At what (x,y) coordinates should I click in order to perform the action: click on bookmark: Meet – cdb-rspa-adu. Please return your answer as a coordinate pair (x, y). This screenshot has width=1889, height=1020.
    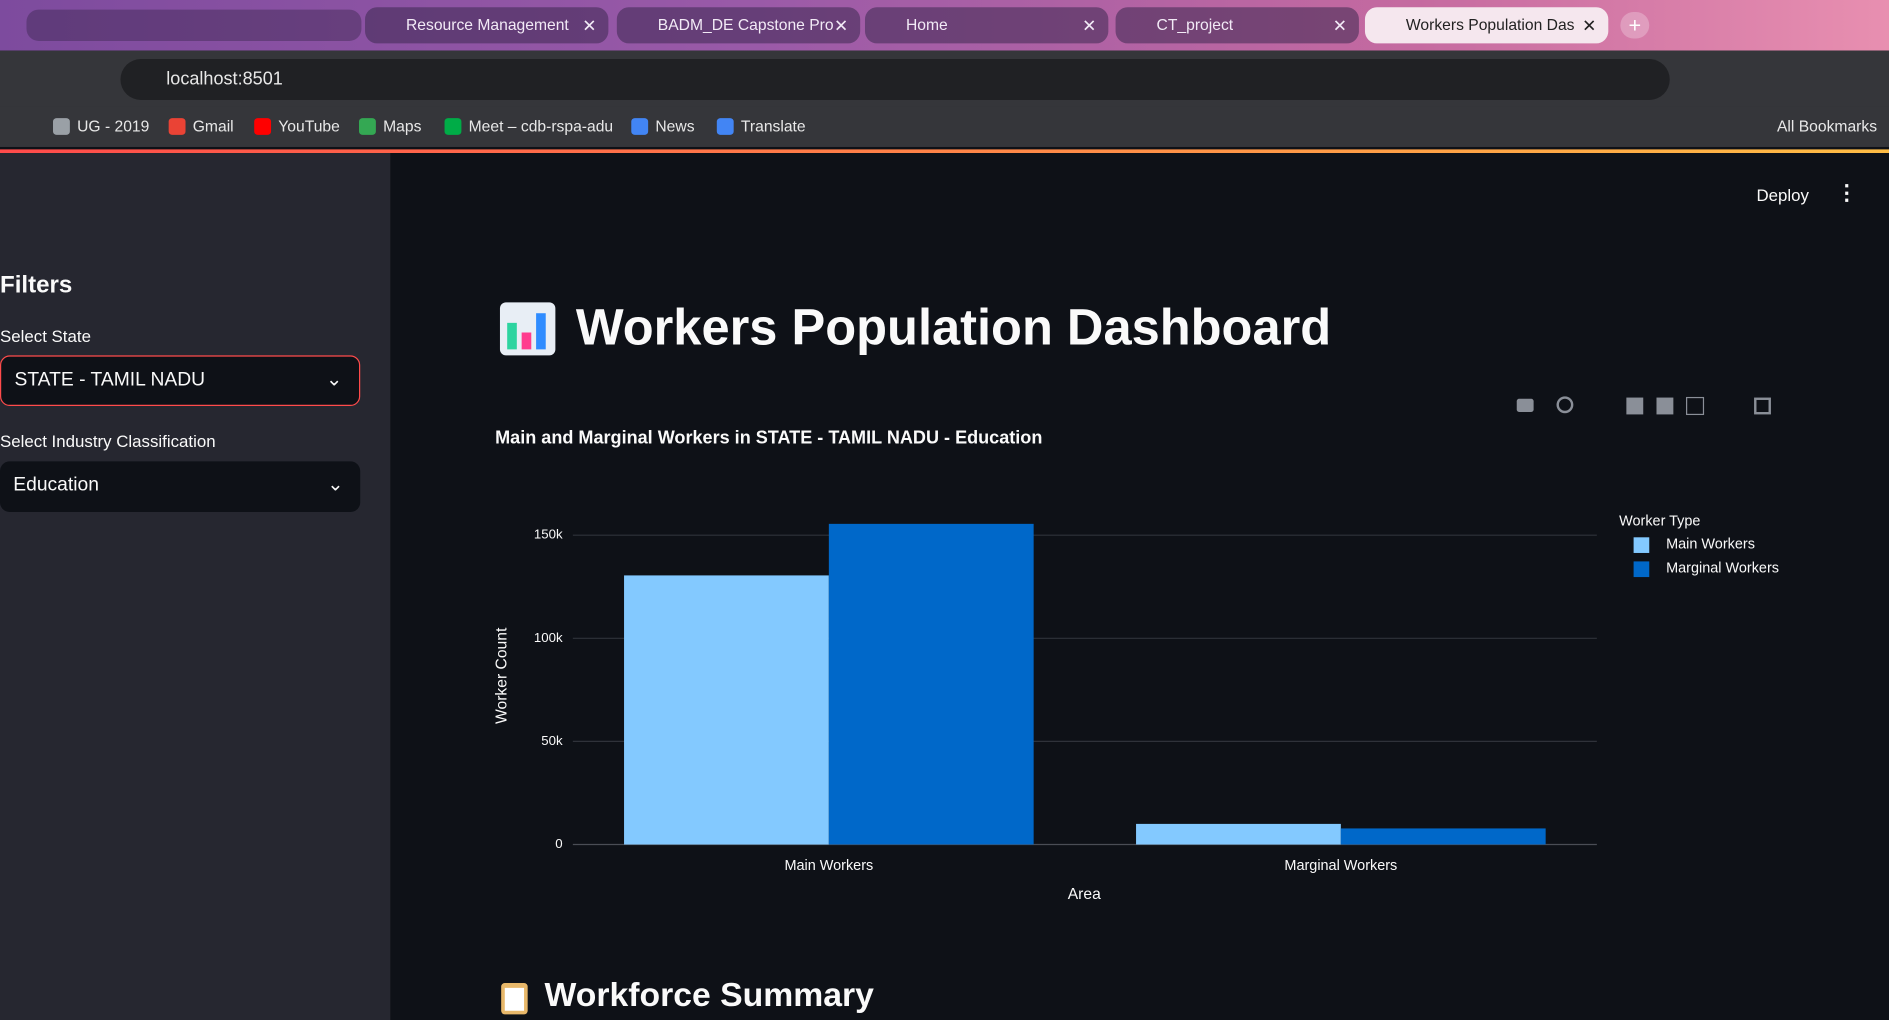
    Looking at the image, I should click on (541, 125).